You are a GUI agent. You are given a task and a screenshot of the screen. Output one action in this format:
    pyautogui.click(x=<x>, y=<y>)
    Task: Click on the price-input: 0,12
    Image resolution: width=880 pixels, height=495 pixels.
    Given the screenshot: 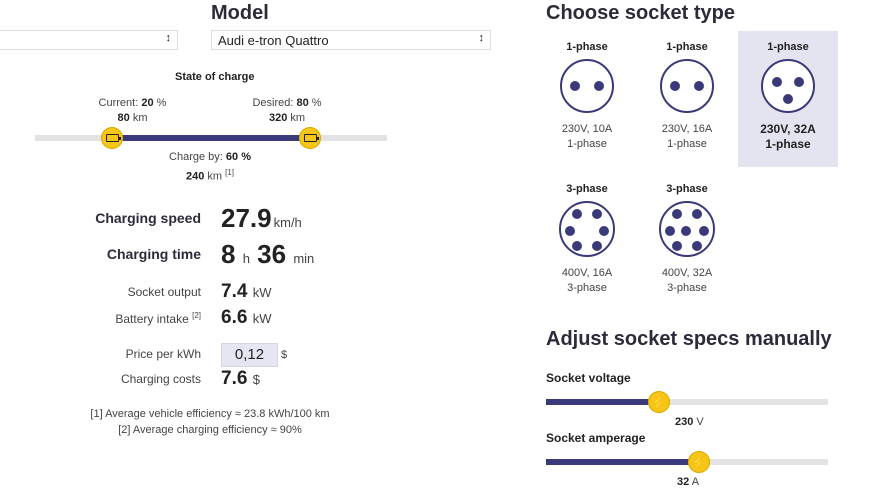 What is the action you would take?
    pyautogui.click(x=249, y=355)
    